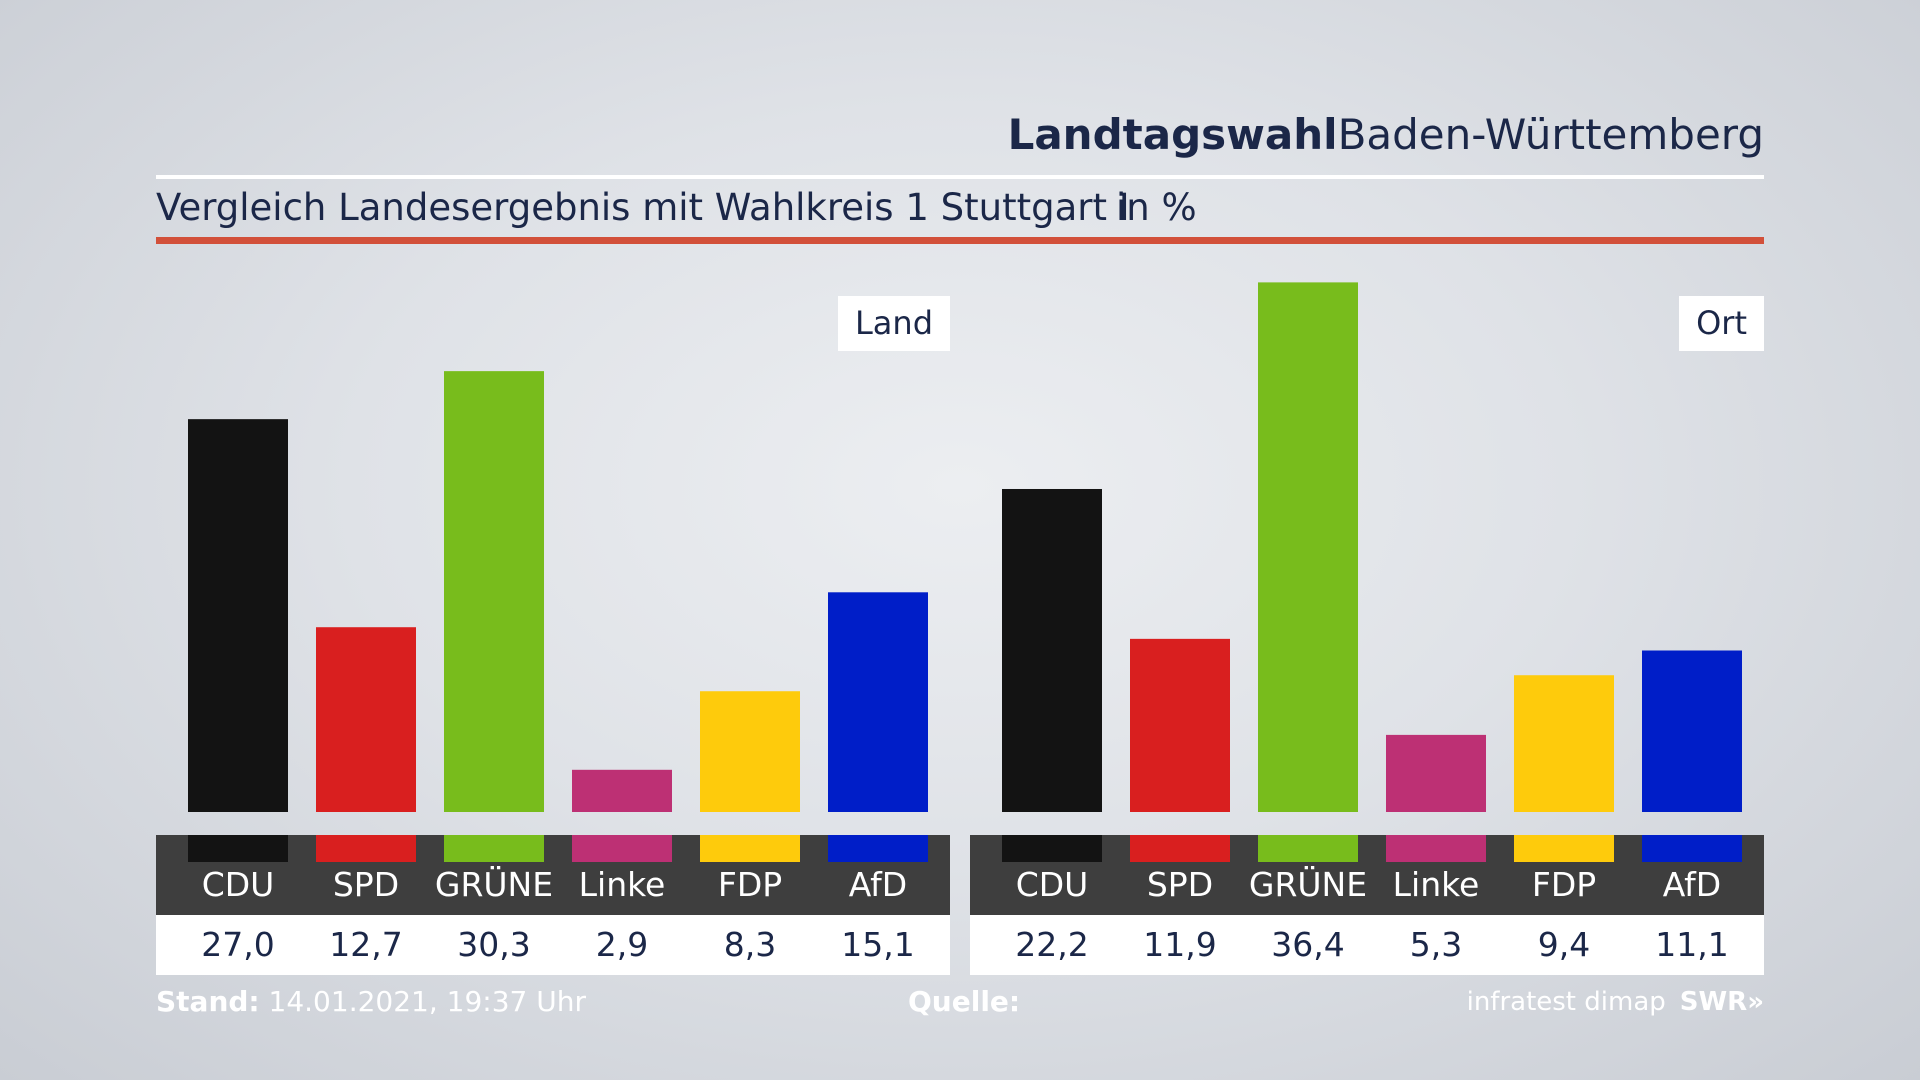  What do you see at coordinates (622, 790) in the screenshot?
I see `land-bar-linke` at bounding box center [622, 790].